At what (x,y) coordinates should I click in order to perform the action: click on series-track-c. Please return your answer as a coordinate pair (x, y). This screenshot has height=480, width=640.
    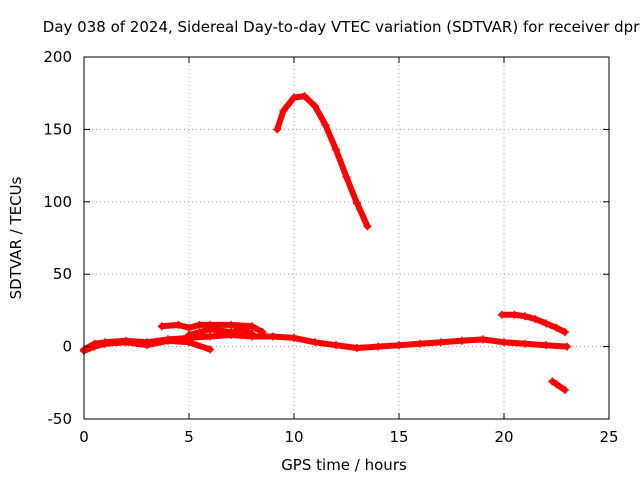
    Looking at the image, I should click on (212, 328).